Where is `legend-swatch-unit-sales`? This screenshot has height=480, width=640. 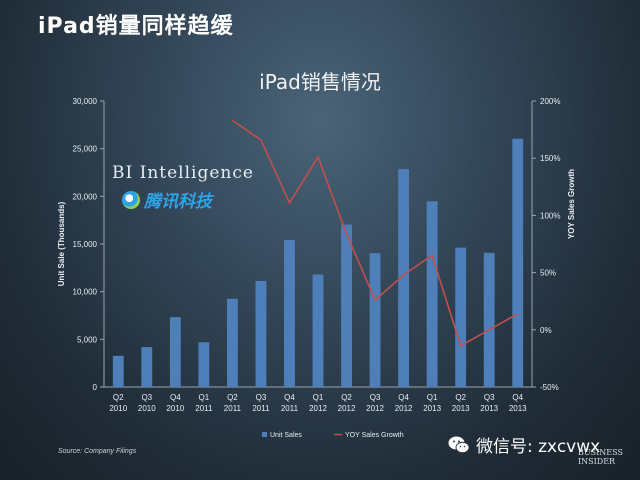
legend-swatch-unit-sales is located at coordinates (264, 434).